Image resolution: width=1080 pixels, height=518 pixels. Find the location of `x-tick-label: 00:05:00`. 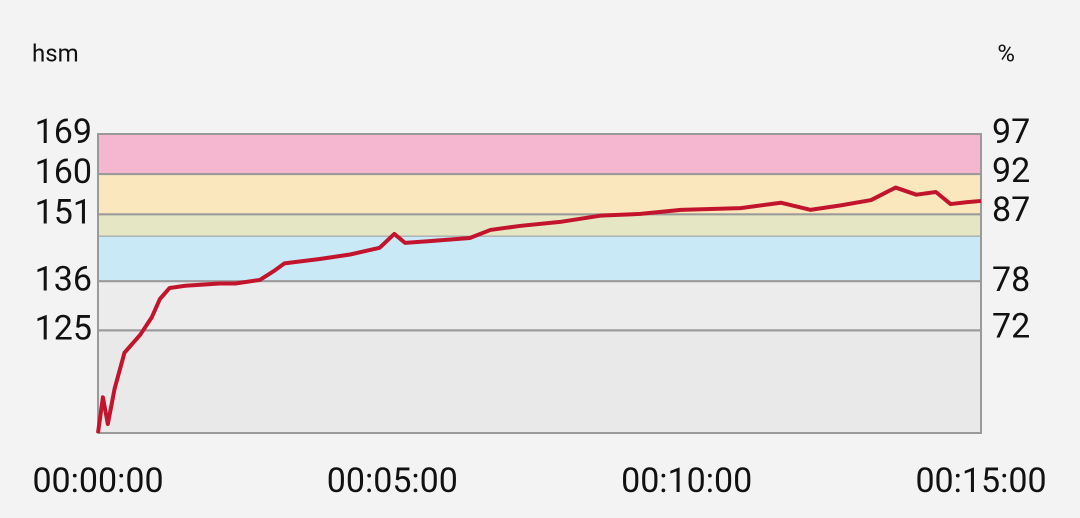

x-tick-label: 00:05:00 is located at coordinates (392, 481).